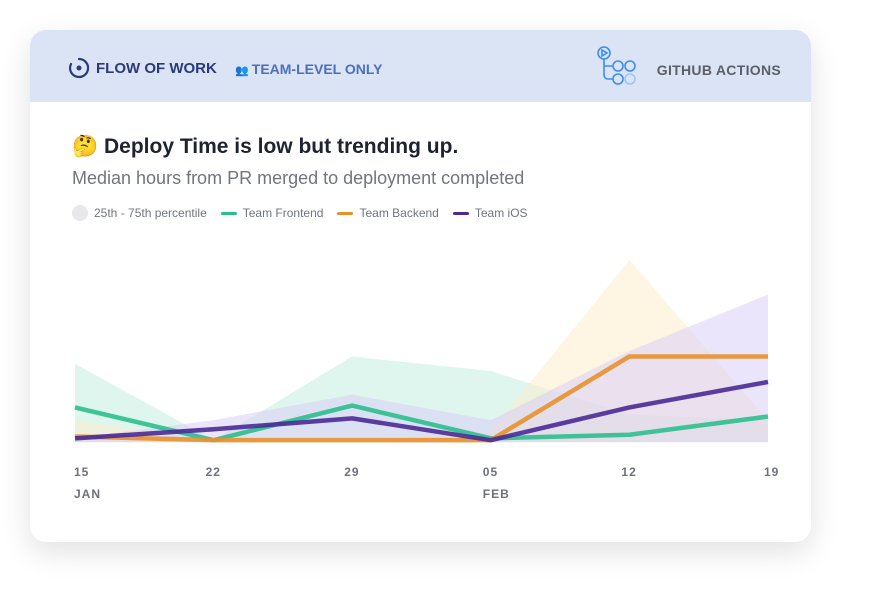  I want to click on github-actions-icon, so click(616, 65).